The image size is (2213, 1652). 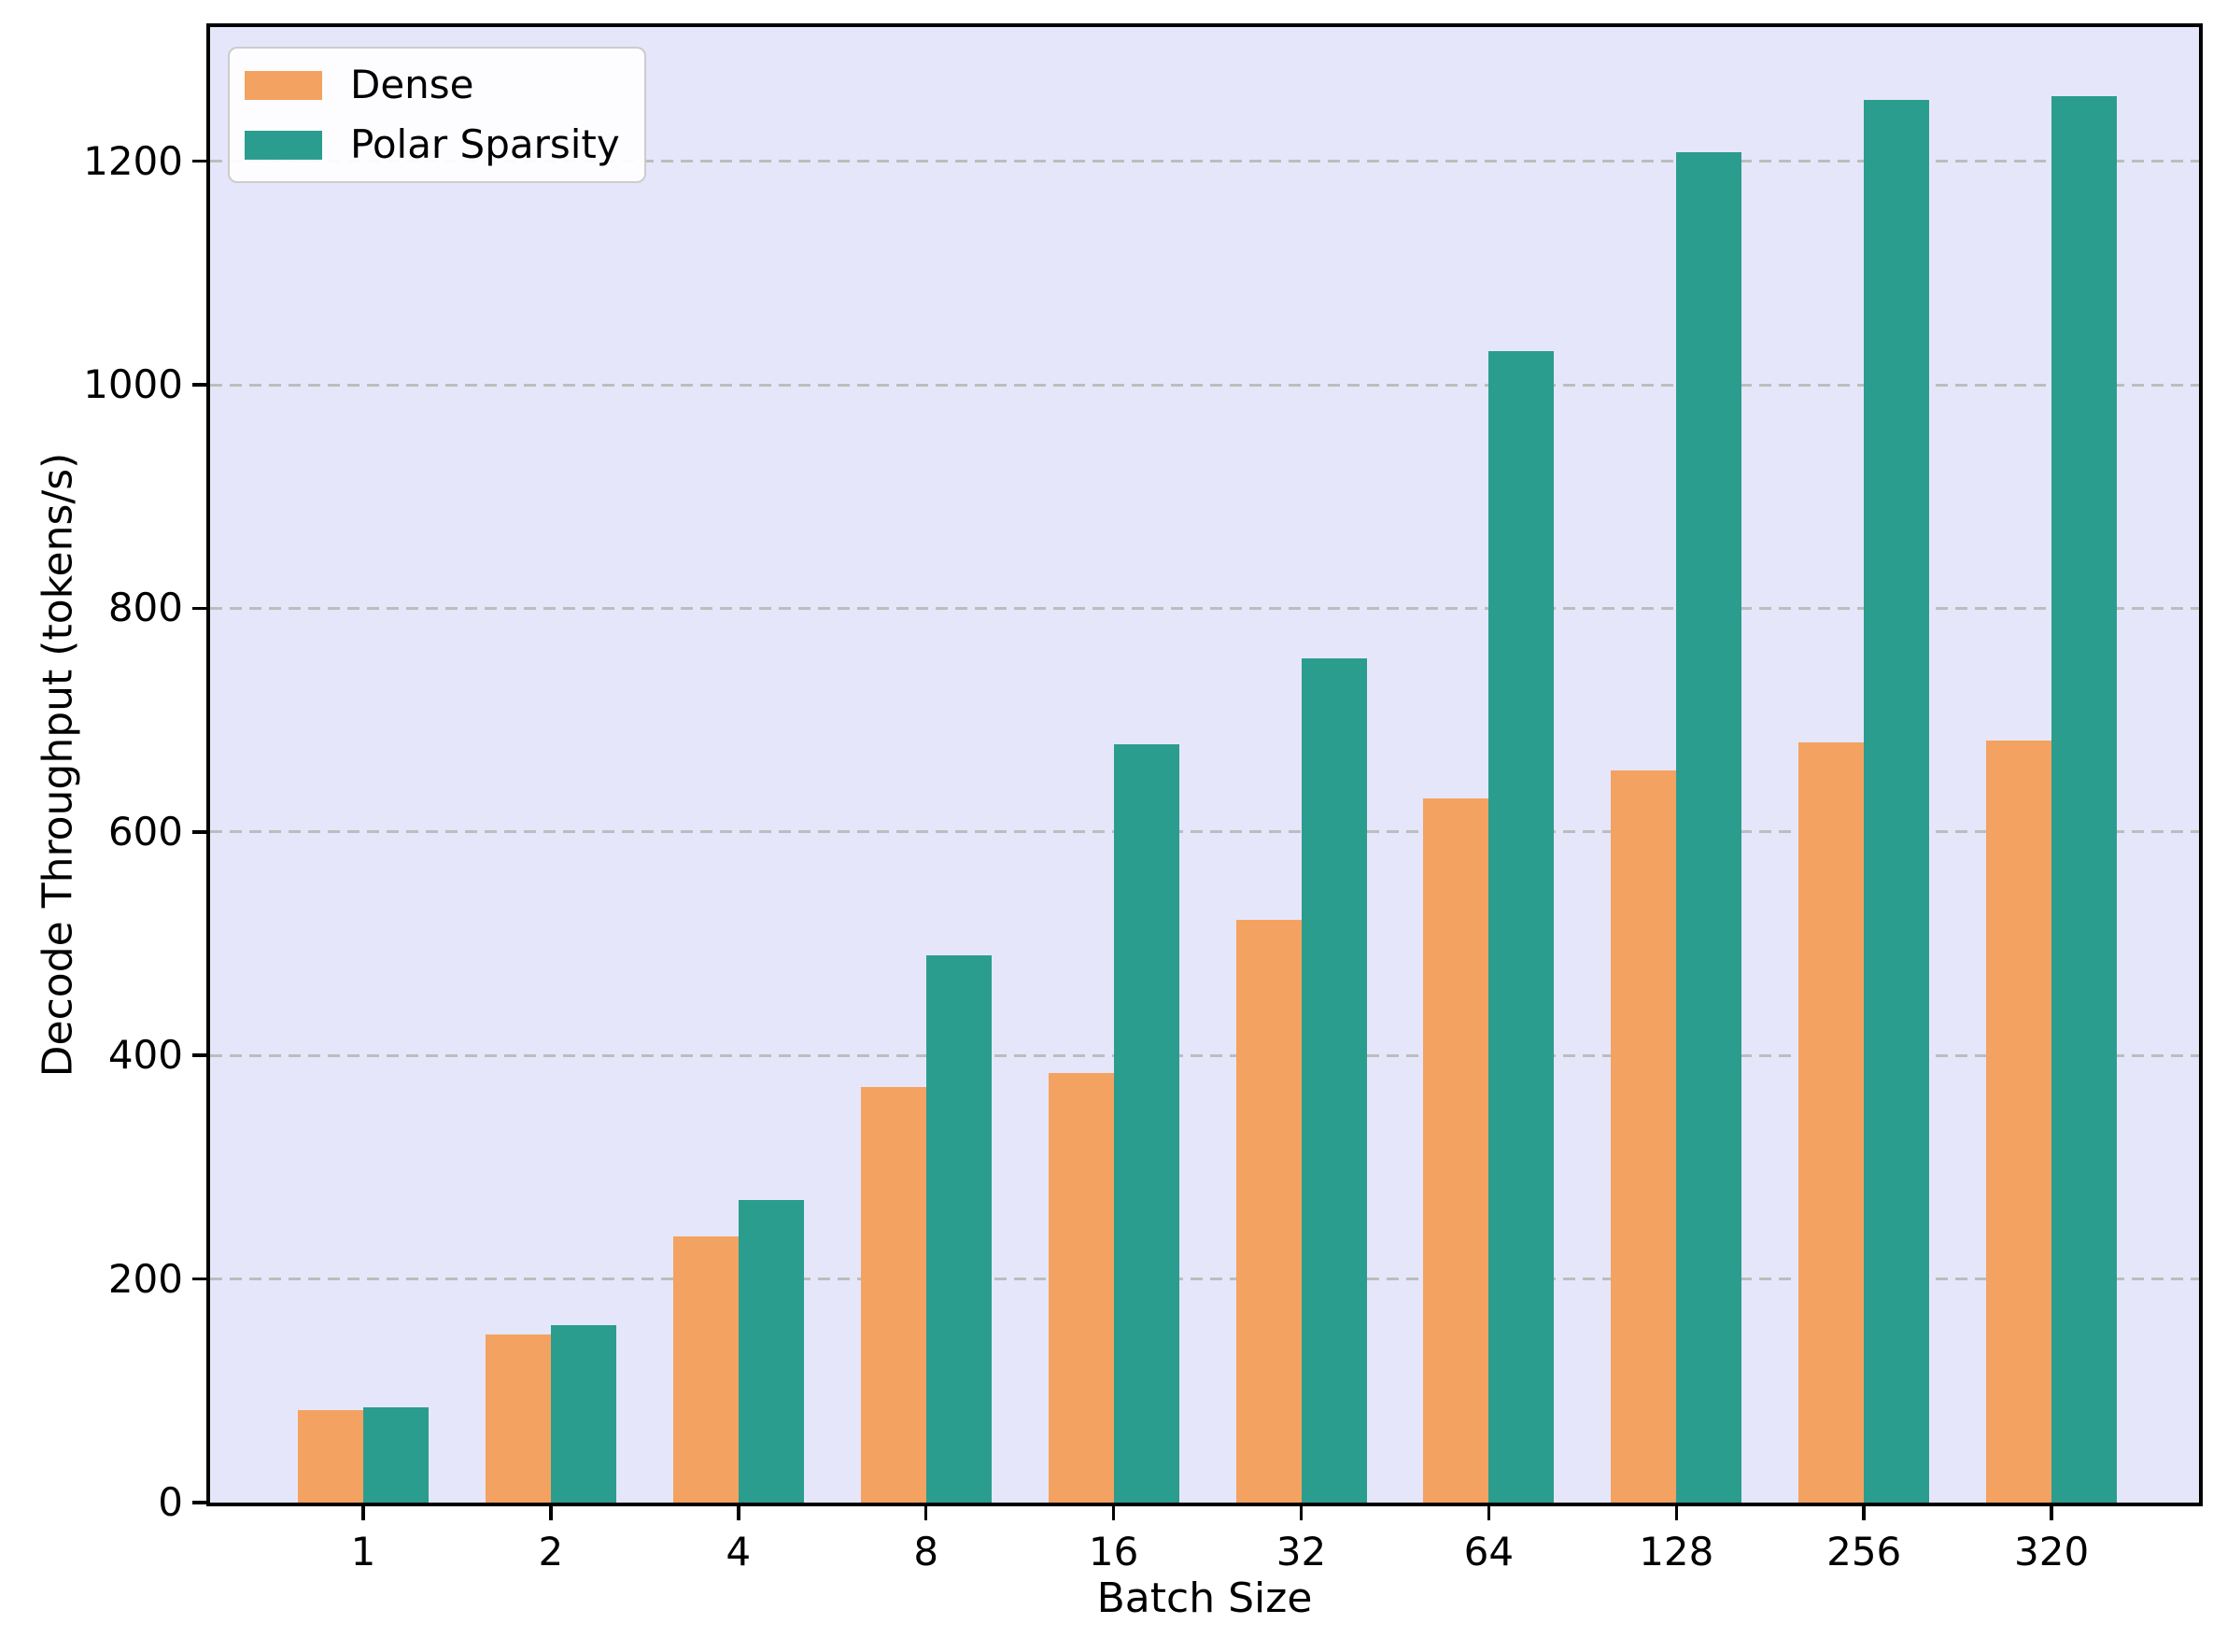 I want to click on legend-item-polar-sparsity: Polar Sparsity, so click(x=433, y=144).